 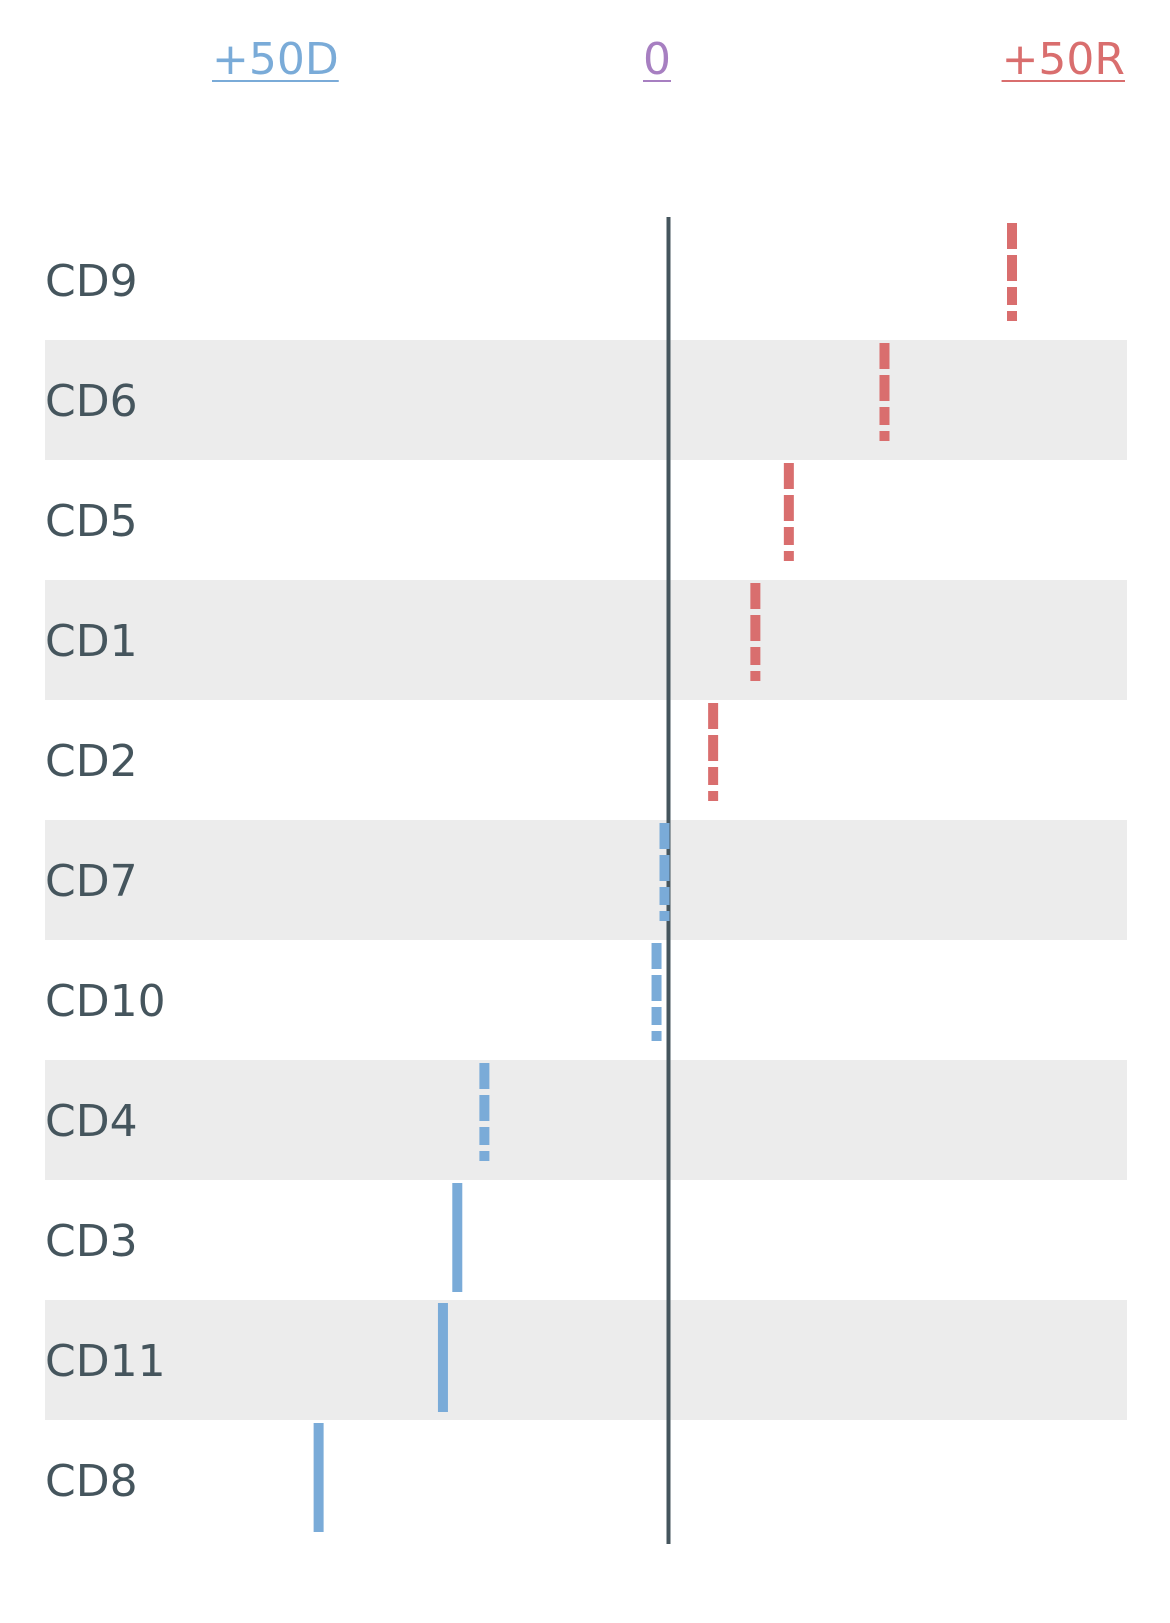 What do you see at coordinates (657, 59) in the screenshot?
I see `axis-label-center: 0` at bounding box center [657, 59].